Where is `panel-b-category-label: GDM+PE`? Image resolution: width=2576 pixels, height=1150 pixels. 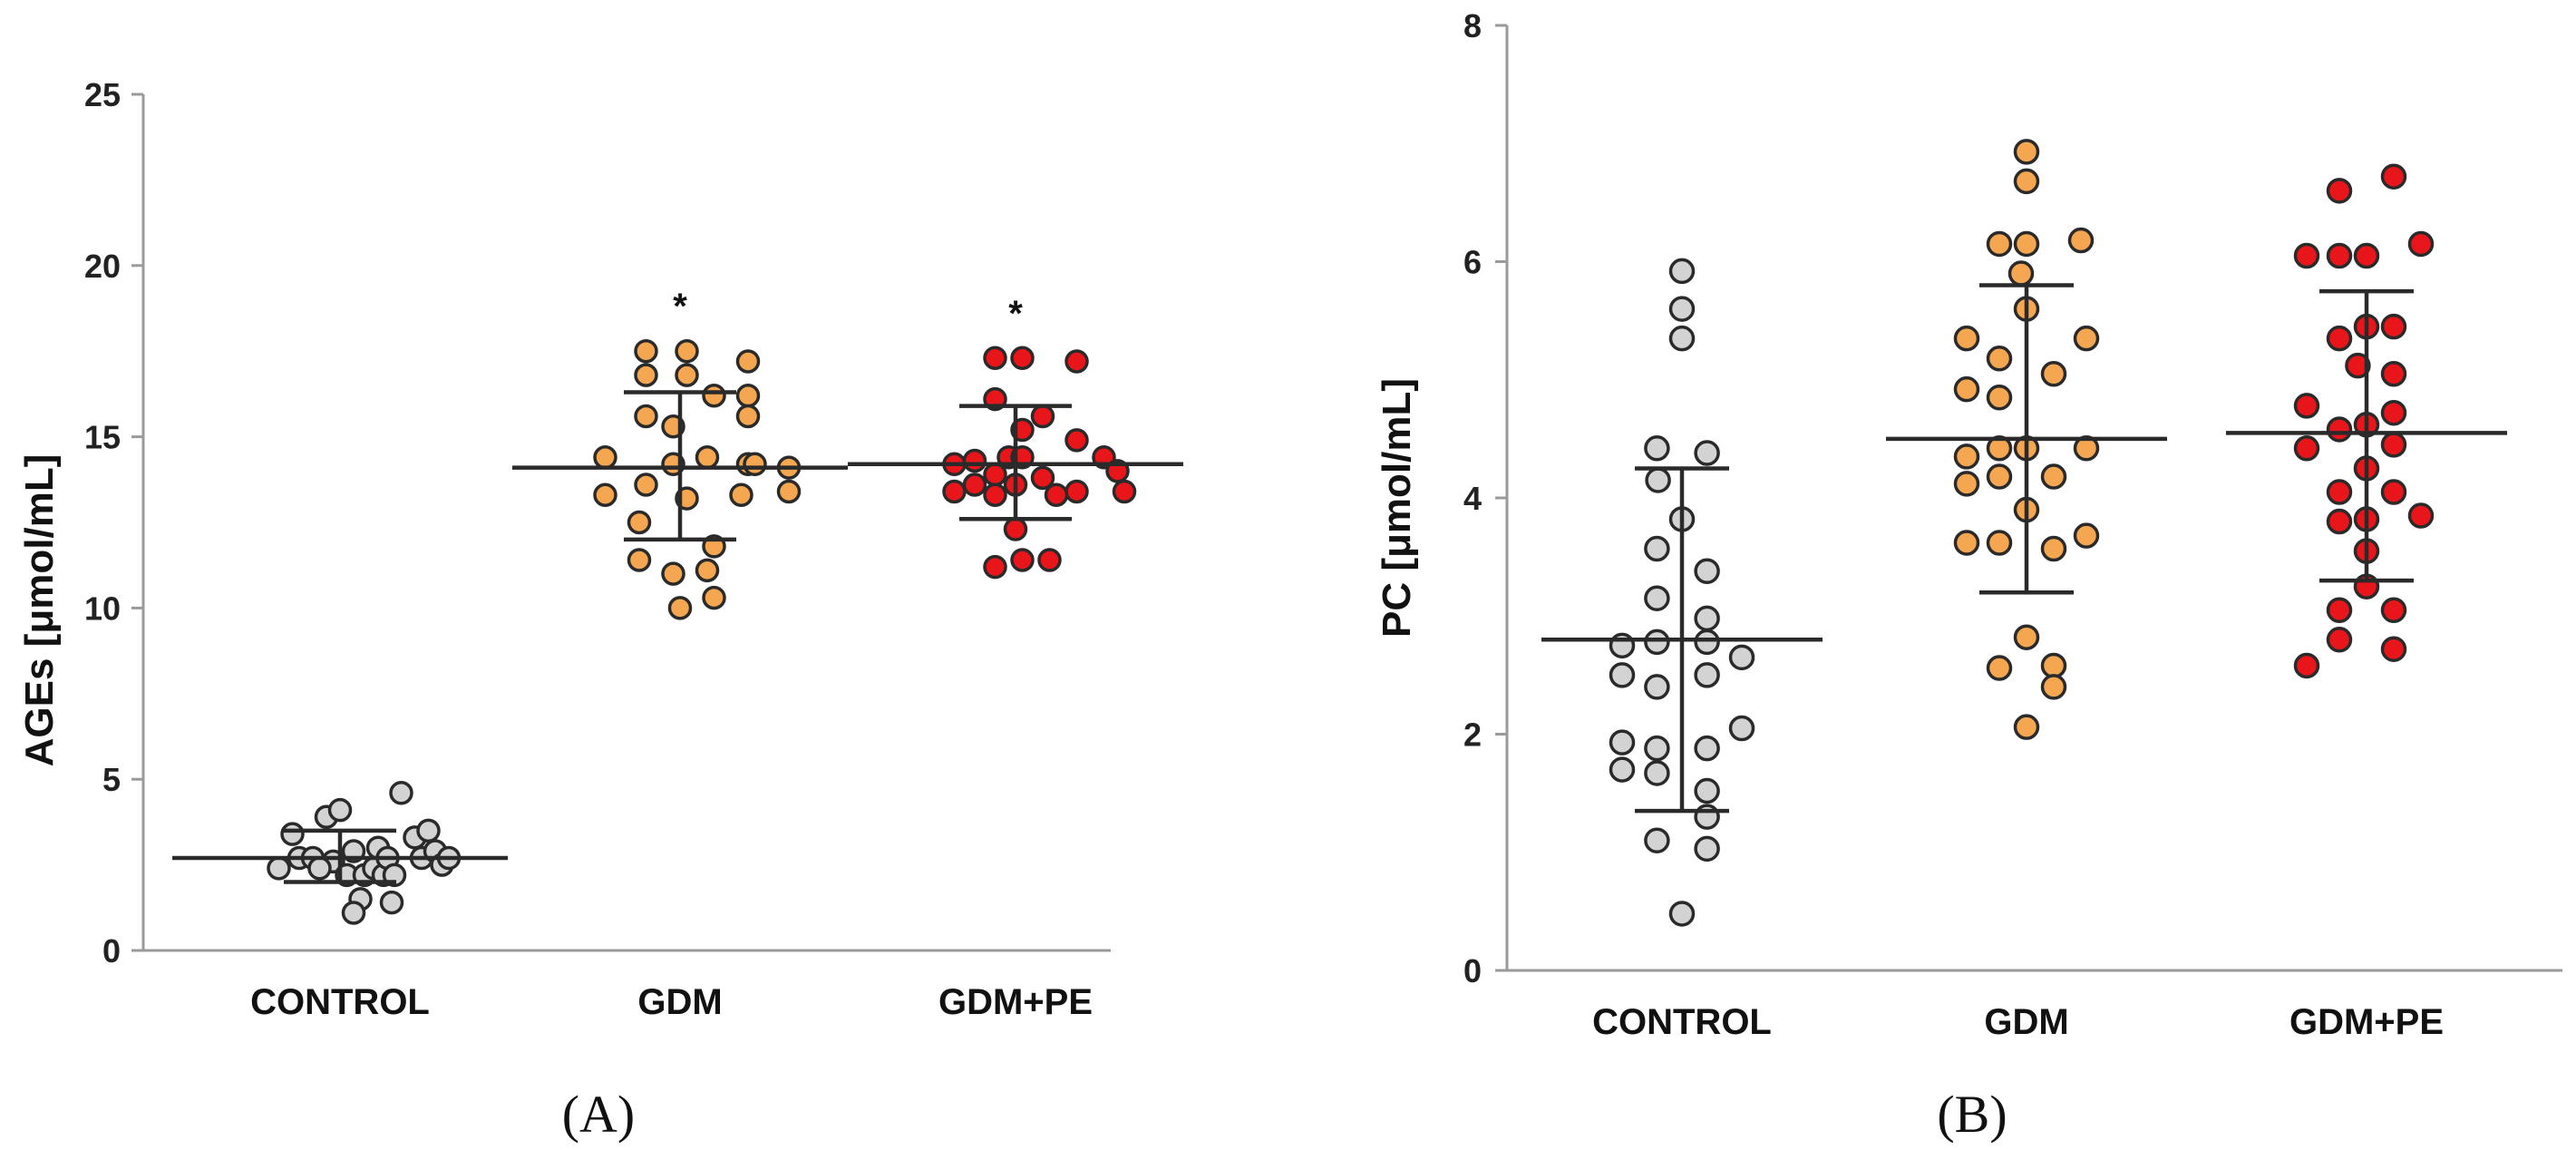
panel-b-category-label: GDM+PE is located at coordinates (2366, 1022).